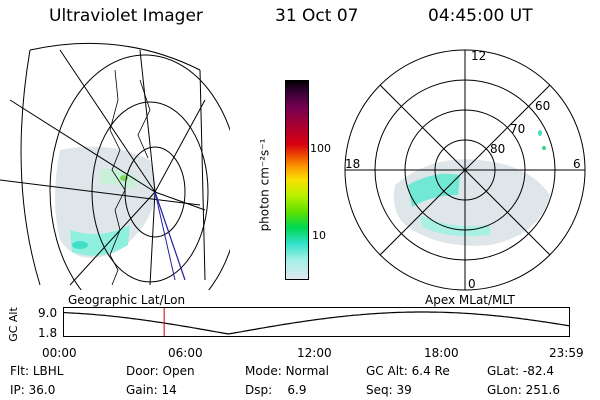  I want to click on info-gain: Gain: 14, so click(151, 390).